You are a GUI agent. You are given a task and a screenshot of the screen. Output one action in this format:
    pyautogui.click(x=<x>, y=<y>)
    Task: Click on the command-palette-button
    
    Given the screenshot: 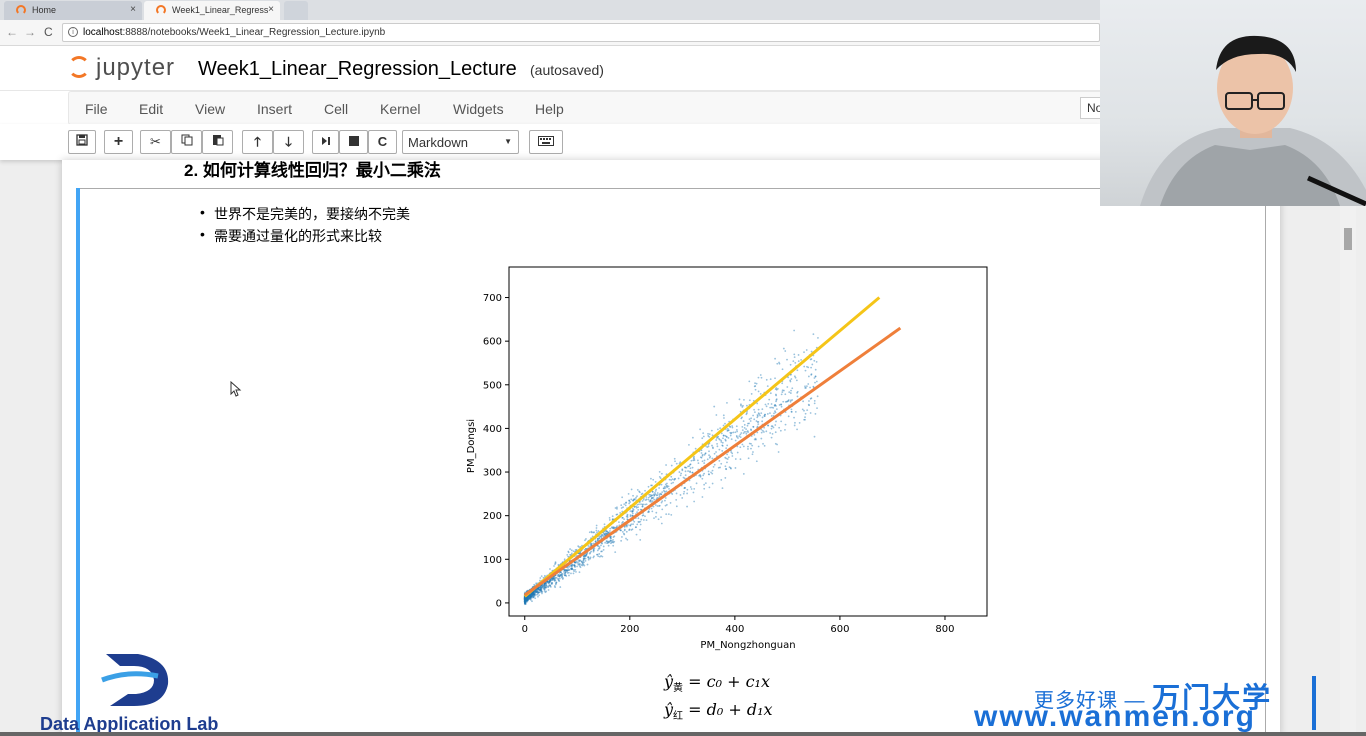 What is the action you would take?
    pyautogui.click(x=546, y=142)
    